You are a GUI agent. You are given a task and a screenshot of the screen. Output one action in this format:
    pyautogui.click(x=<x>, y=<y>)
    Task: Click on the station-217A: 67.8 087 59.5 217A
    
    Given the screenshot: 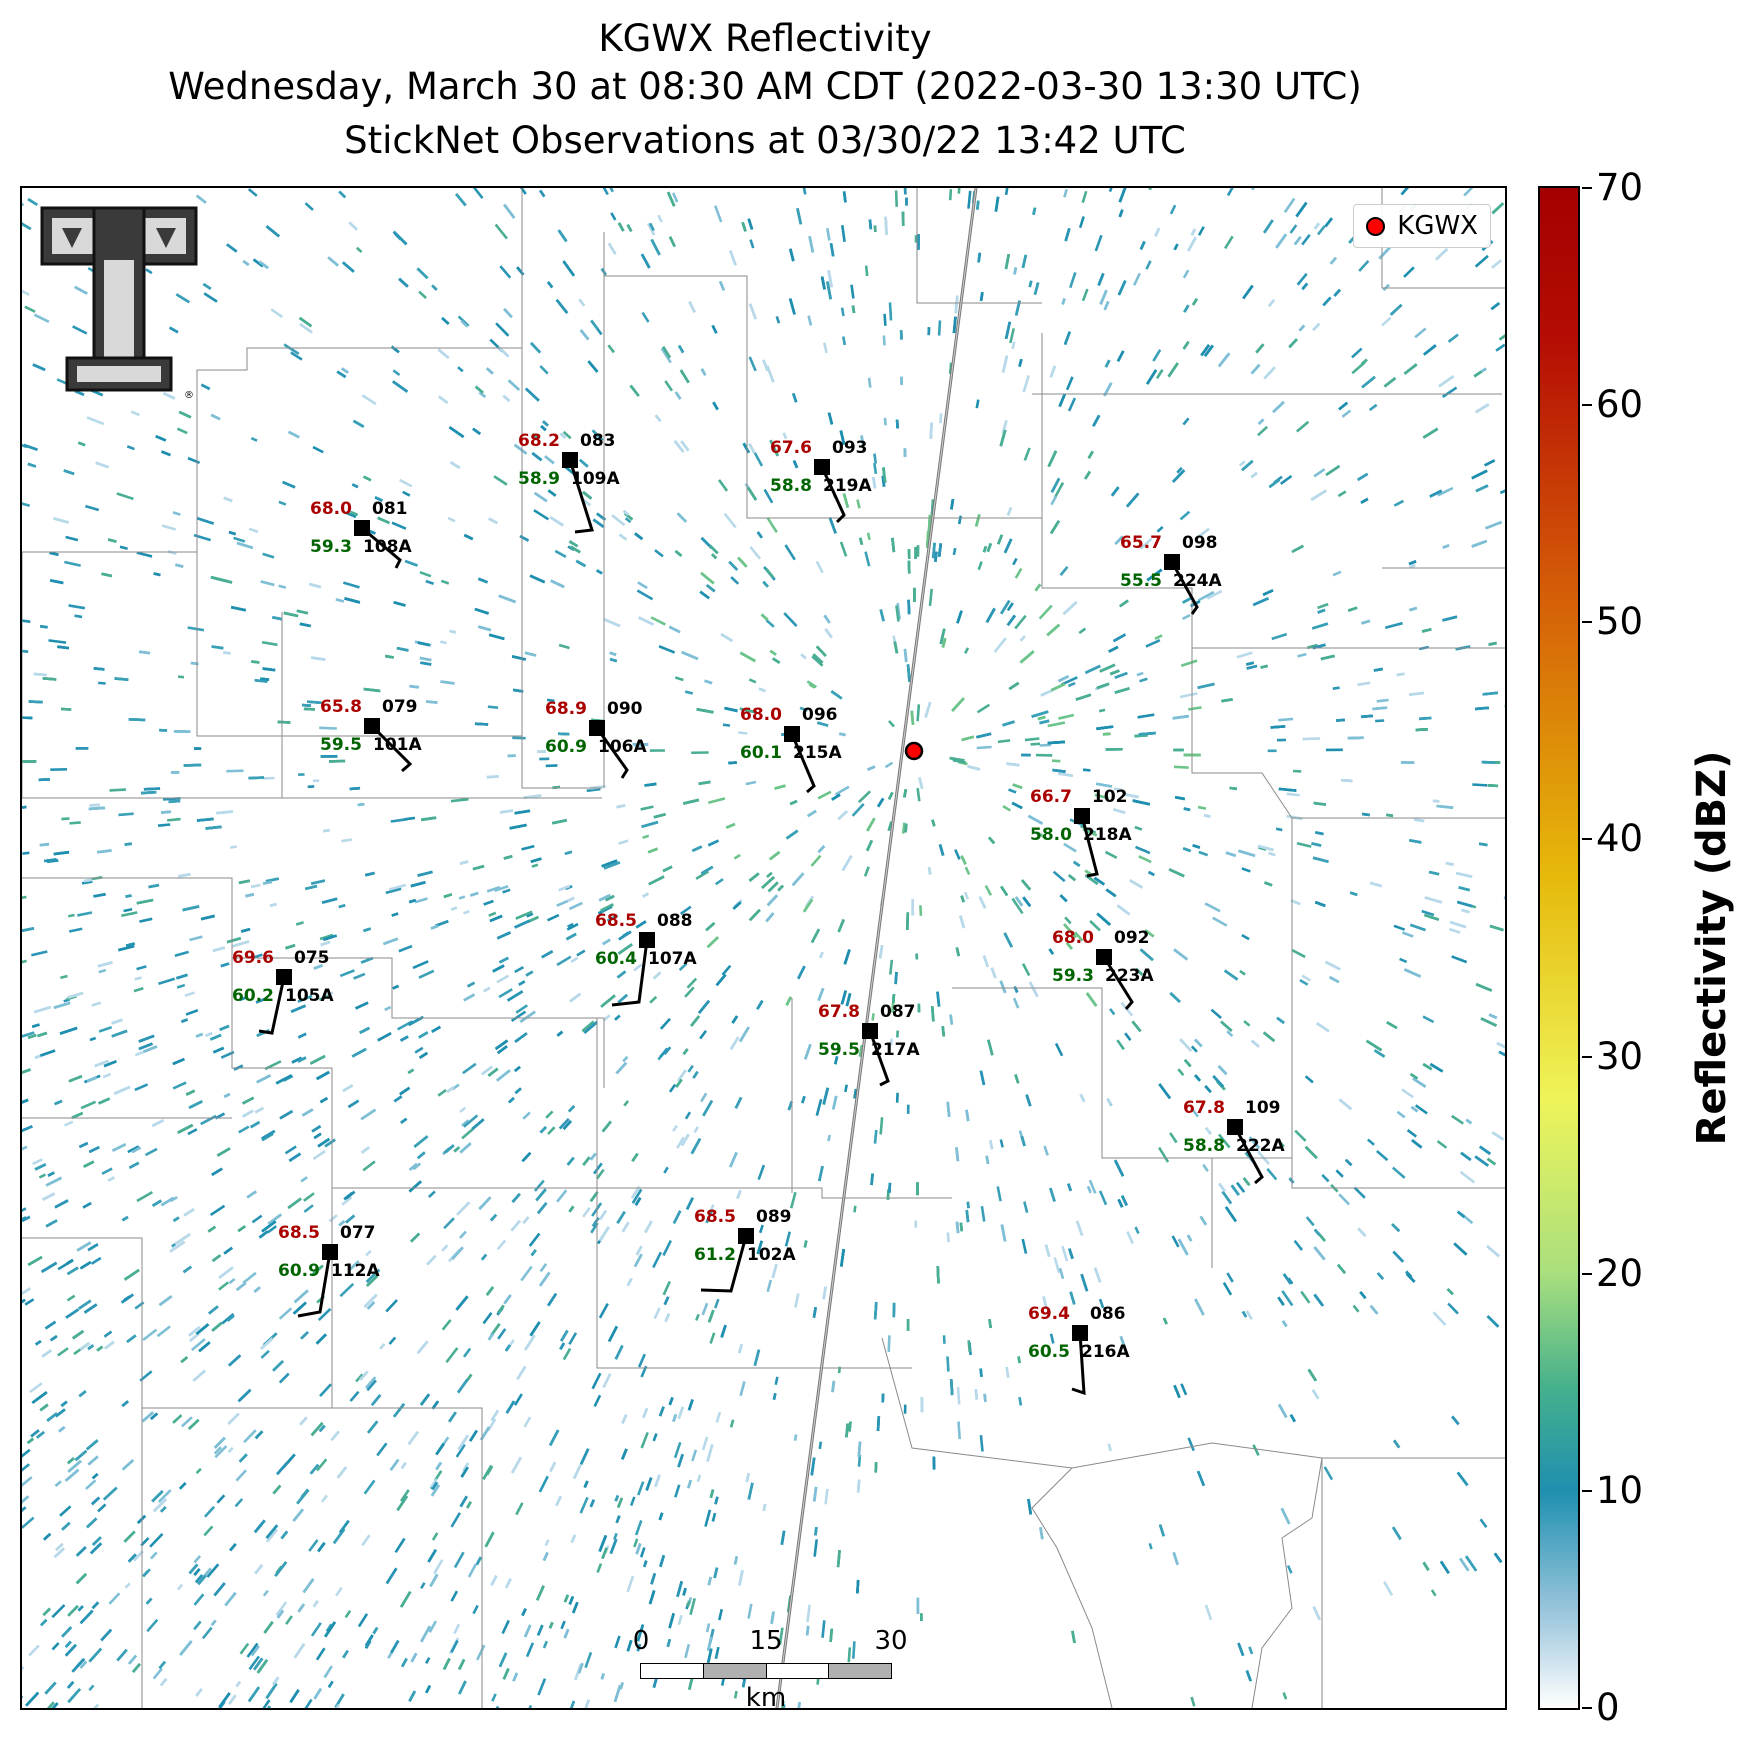 What is the action you would take?
    pyautogui.click(x=869, y=1044)
    